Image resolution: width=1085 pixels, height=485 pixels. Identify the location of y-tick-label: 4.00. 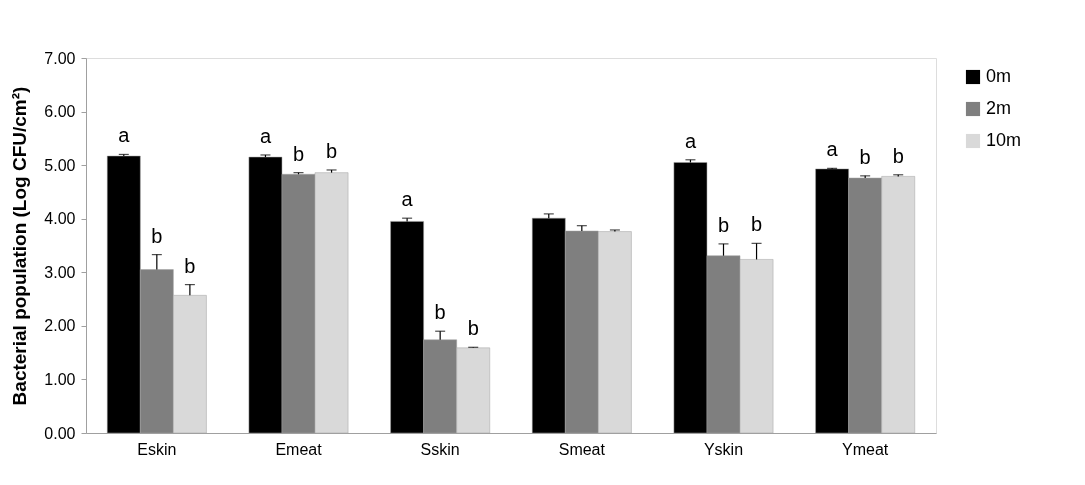
(60, 219).